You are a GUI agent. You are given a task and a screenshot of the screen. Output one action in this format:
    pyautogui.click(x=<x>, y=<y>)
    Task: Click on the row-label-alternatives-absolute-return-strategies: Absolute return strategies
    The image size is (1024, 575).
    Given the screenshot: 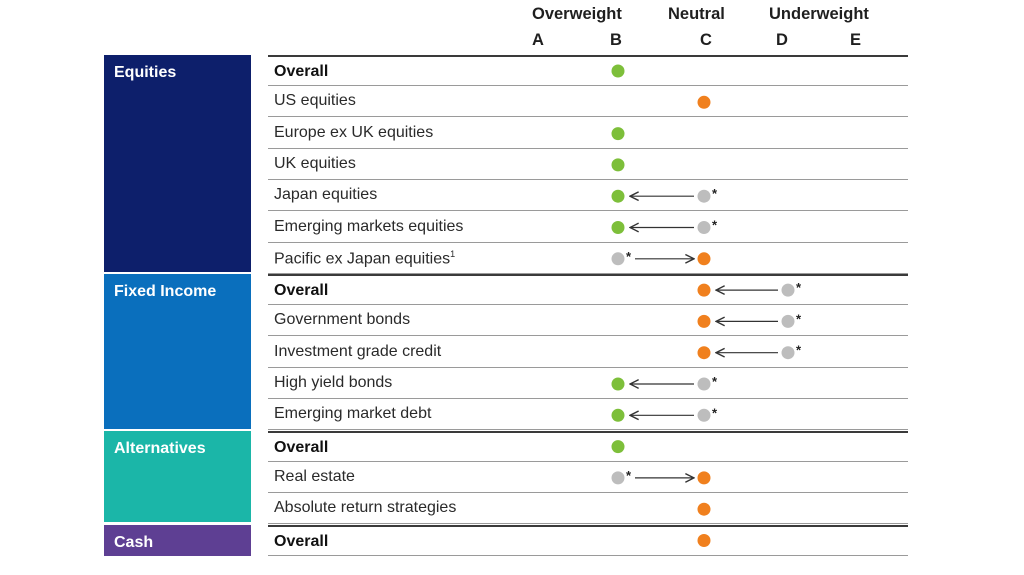 What is the action you would take?
    pyautogui.click(x=365, y=508)
    